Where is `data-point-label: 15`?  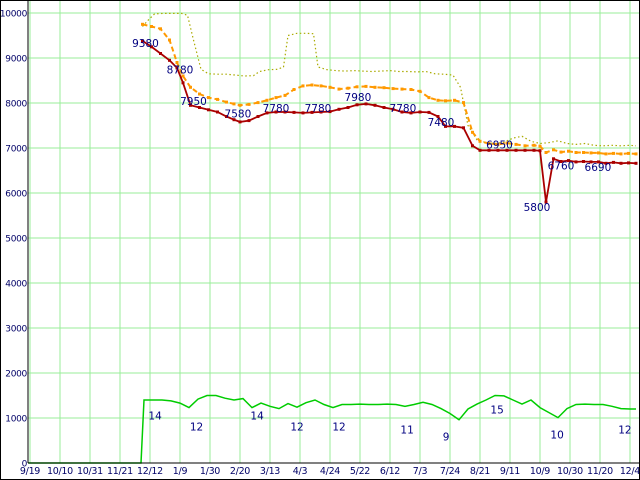
data-point-label: 15 is located at coordinates (496, 410).